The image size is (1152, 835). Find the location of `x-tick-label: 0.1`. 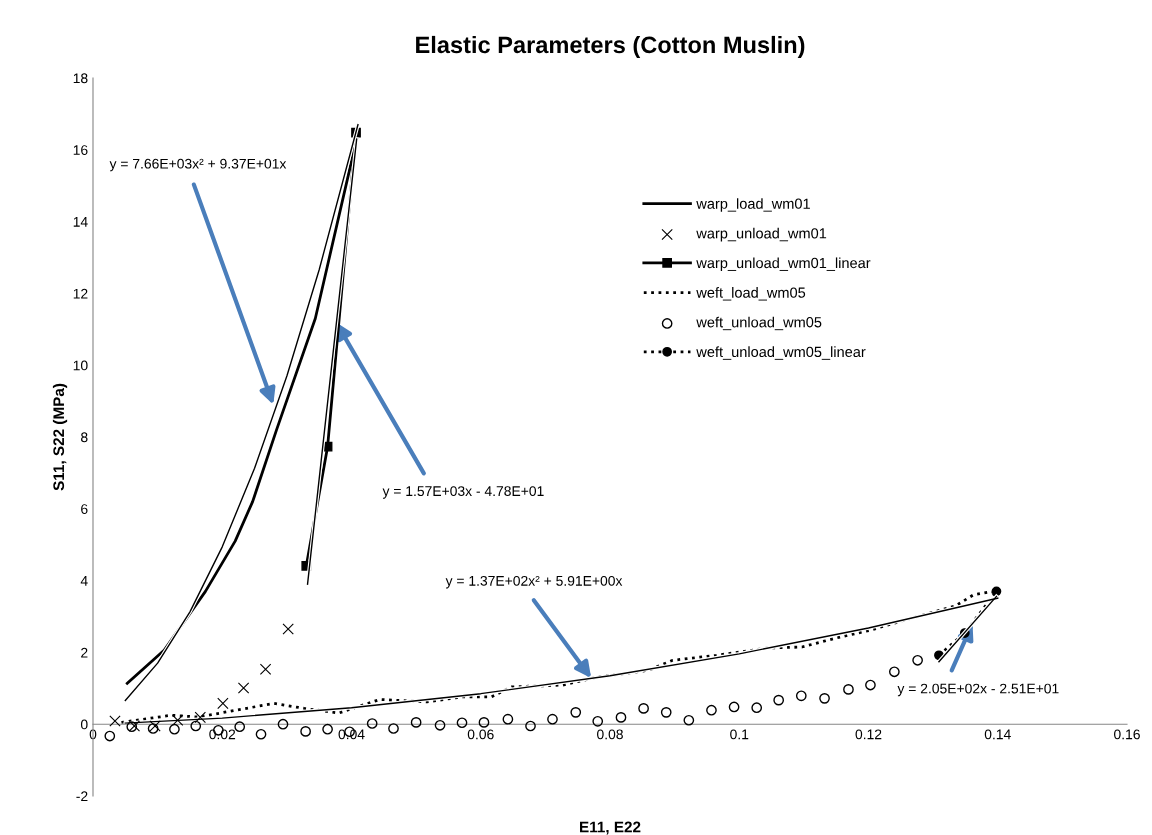

x-tick-label: 0.1 is located at coordinates (739, 734).